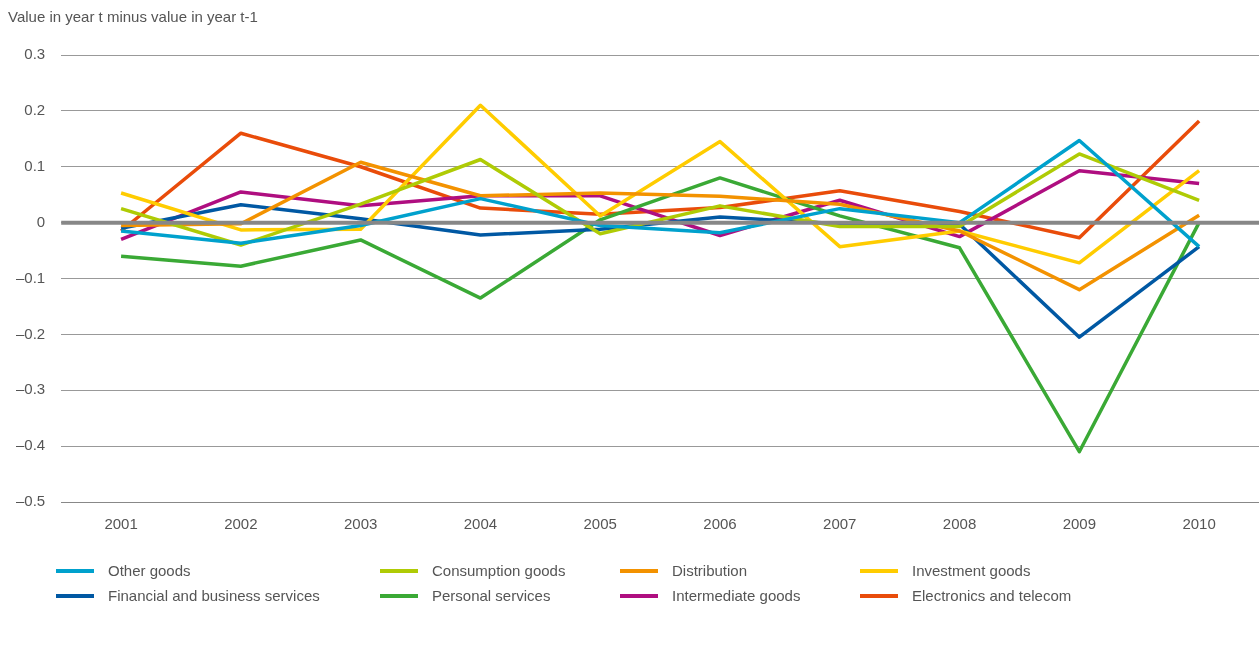 The image size is (1259, 664). What do you see at coordinates (121, 524) in the screenshot?
I see `x-tick-label: 2001` at bounding box center [121, 524].